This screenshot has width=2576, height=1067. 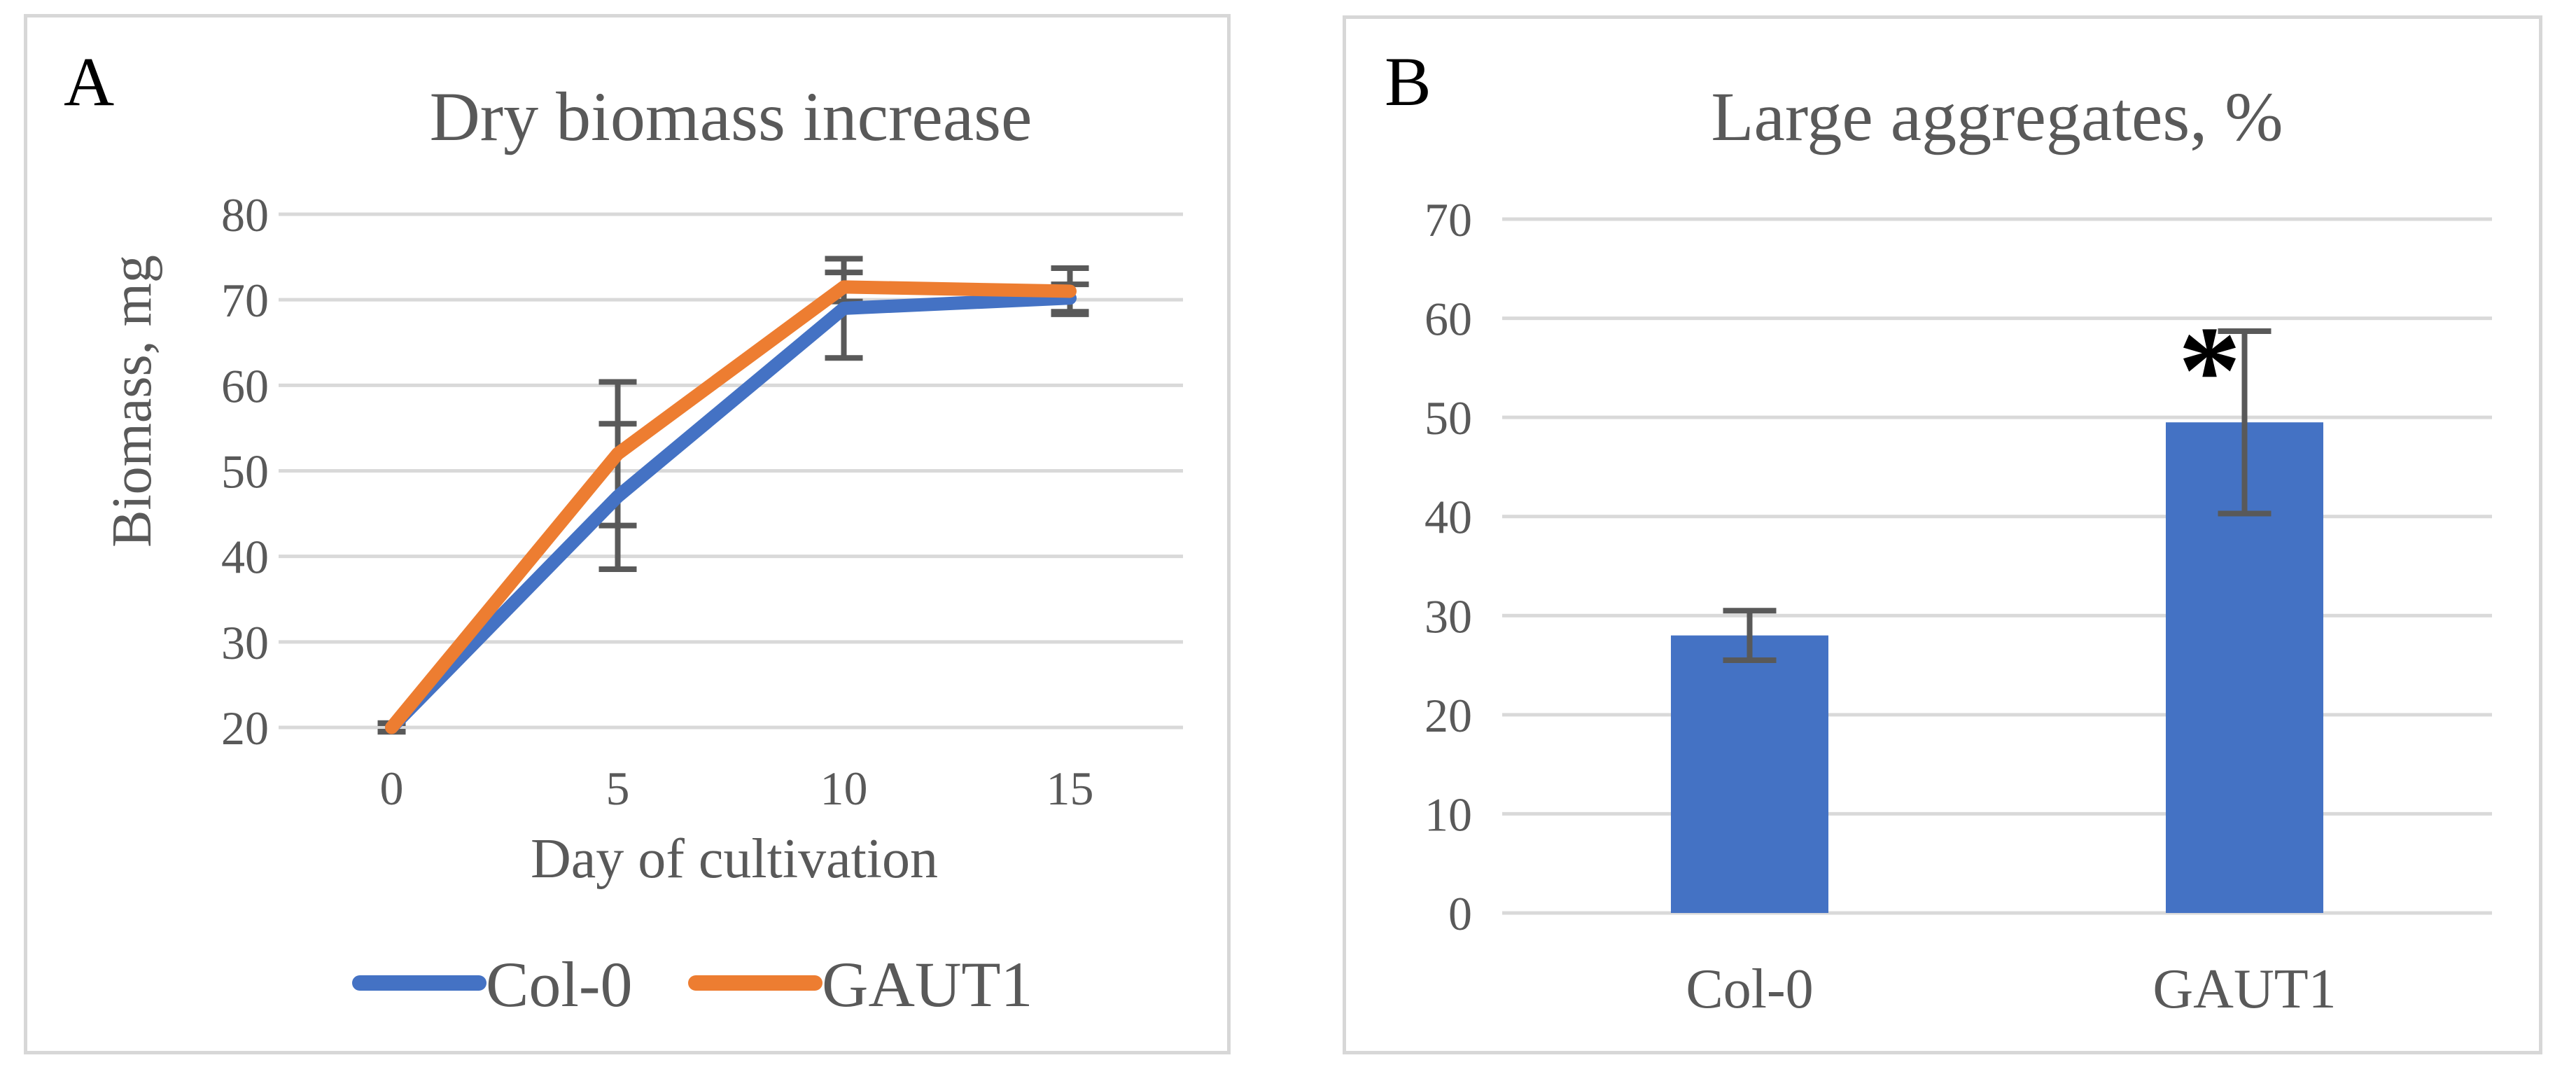 I want to click on x-tick-label: 5, so click(x=618, y=789).